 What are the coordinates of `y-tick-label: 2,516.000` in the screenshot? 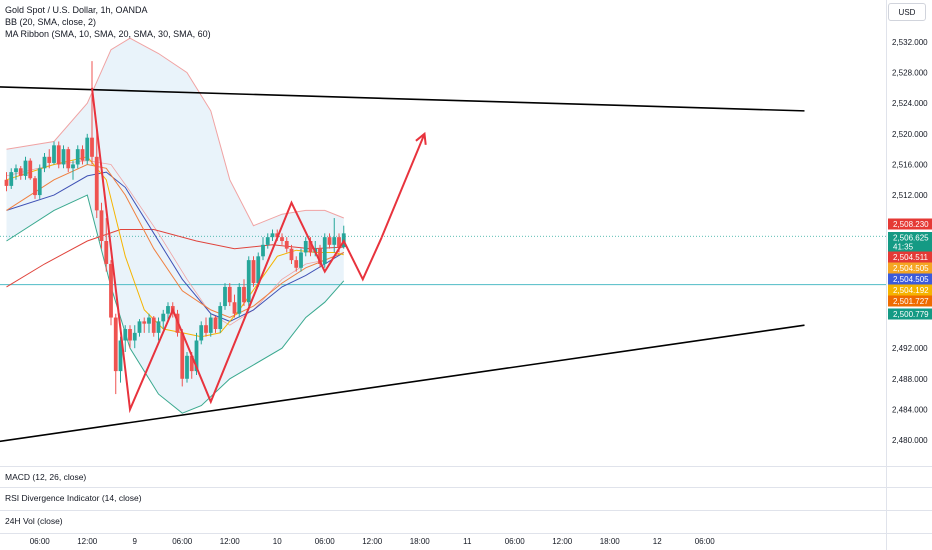 It's located at (910, 164).